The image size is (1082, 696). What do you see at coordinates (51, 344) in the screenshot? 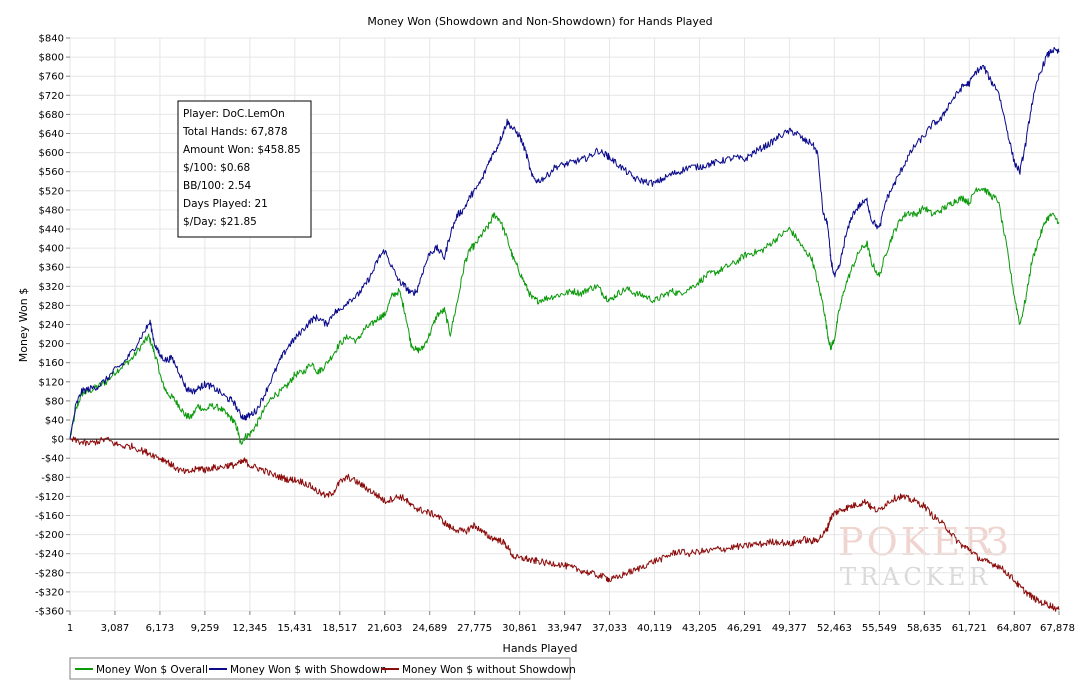
I see `y-tick-label: $200` at bounding box center [51, 344].